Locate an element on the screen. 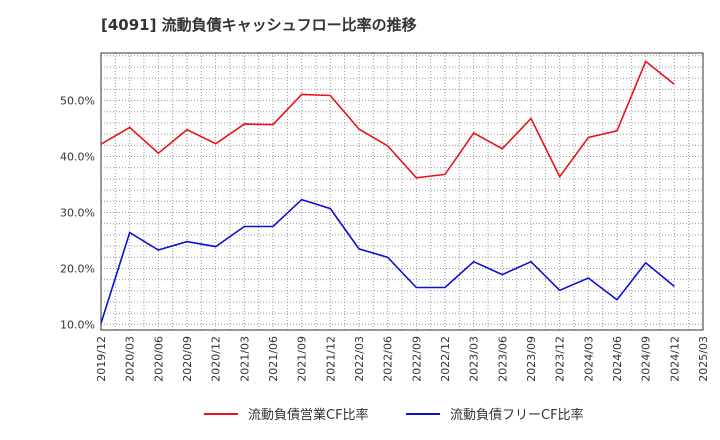 The width and height of the screenshot is (720, 440). legend-item-operating-cf: 流動負債営業CF比率 is located at coordinates (286, 413).